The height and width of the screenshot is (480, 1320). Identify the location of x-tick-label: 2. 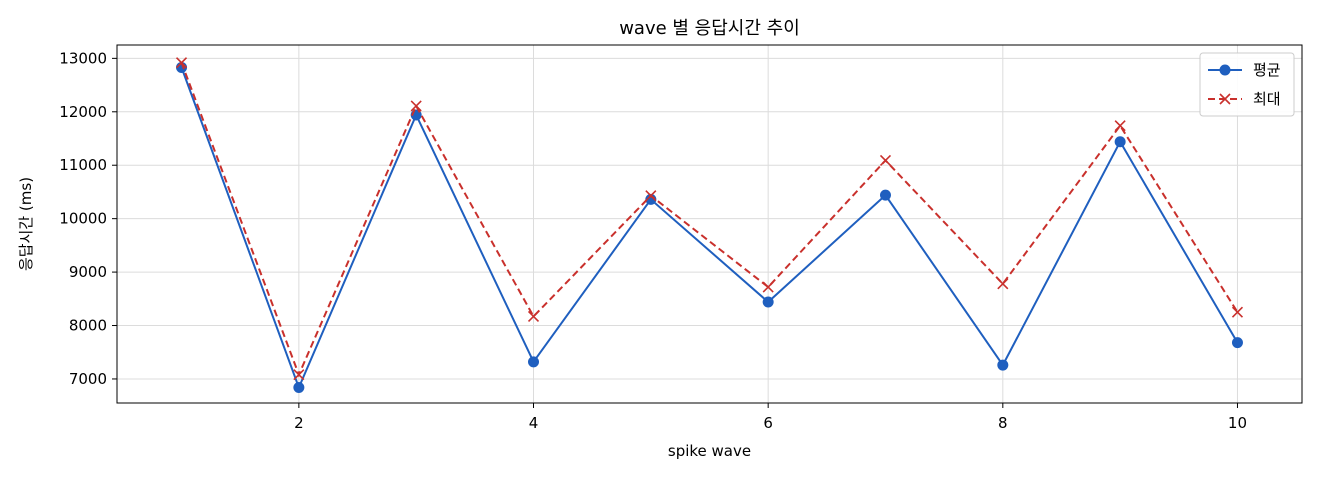
(299, 423).